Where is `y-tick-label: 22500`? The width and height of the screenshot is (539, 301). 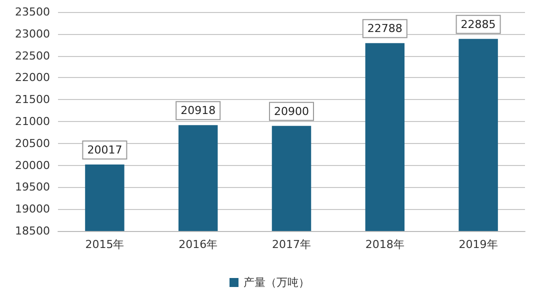
y-tick-label: 22500 is located at coordinates (32, 55).